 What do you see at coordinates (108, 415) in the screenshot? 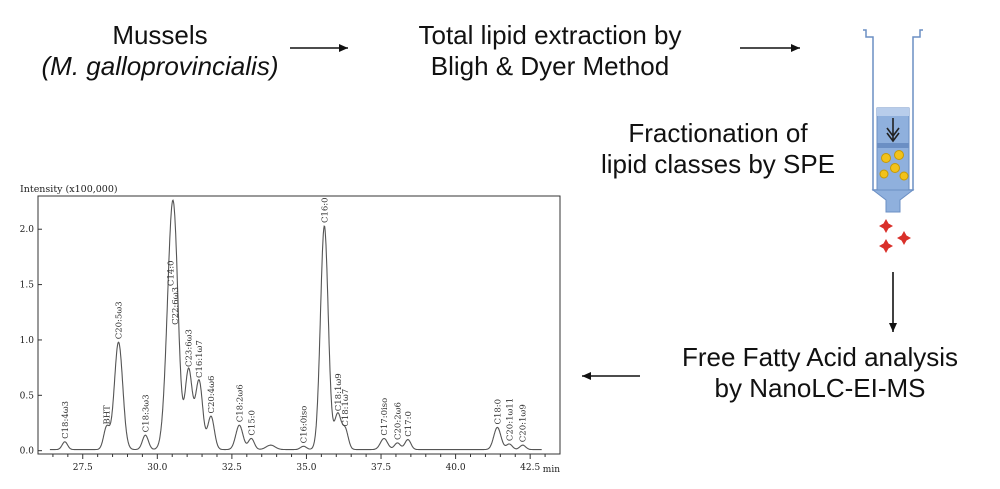
I see `peak-label: BHT` at bounding box center [108, 415].